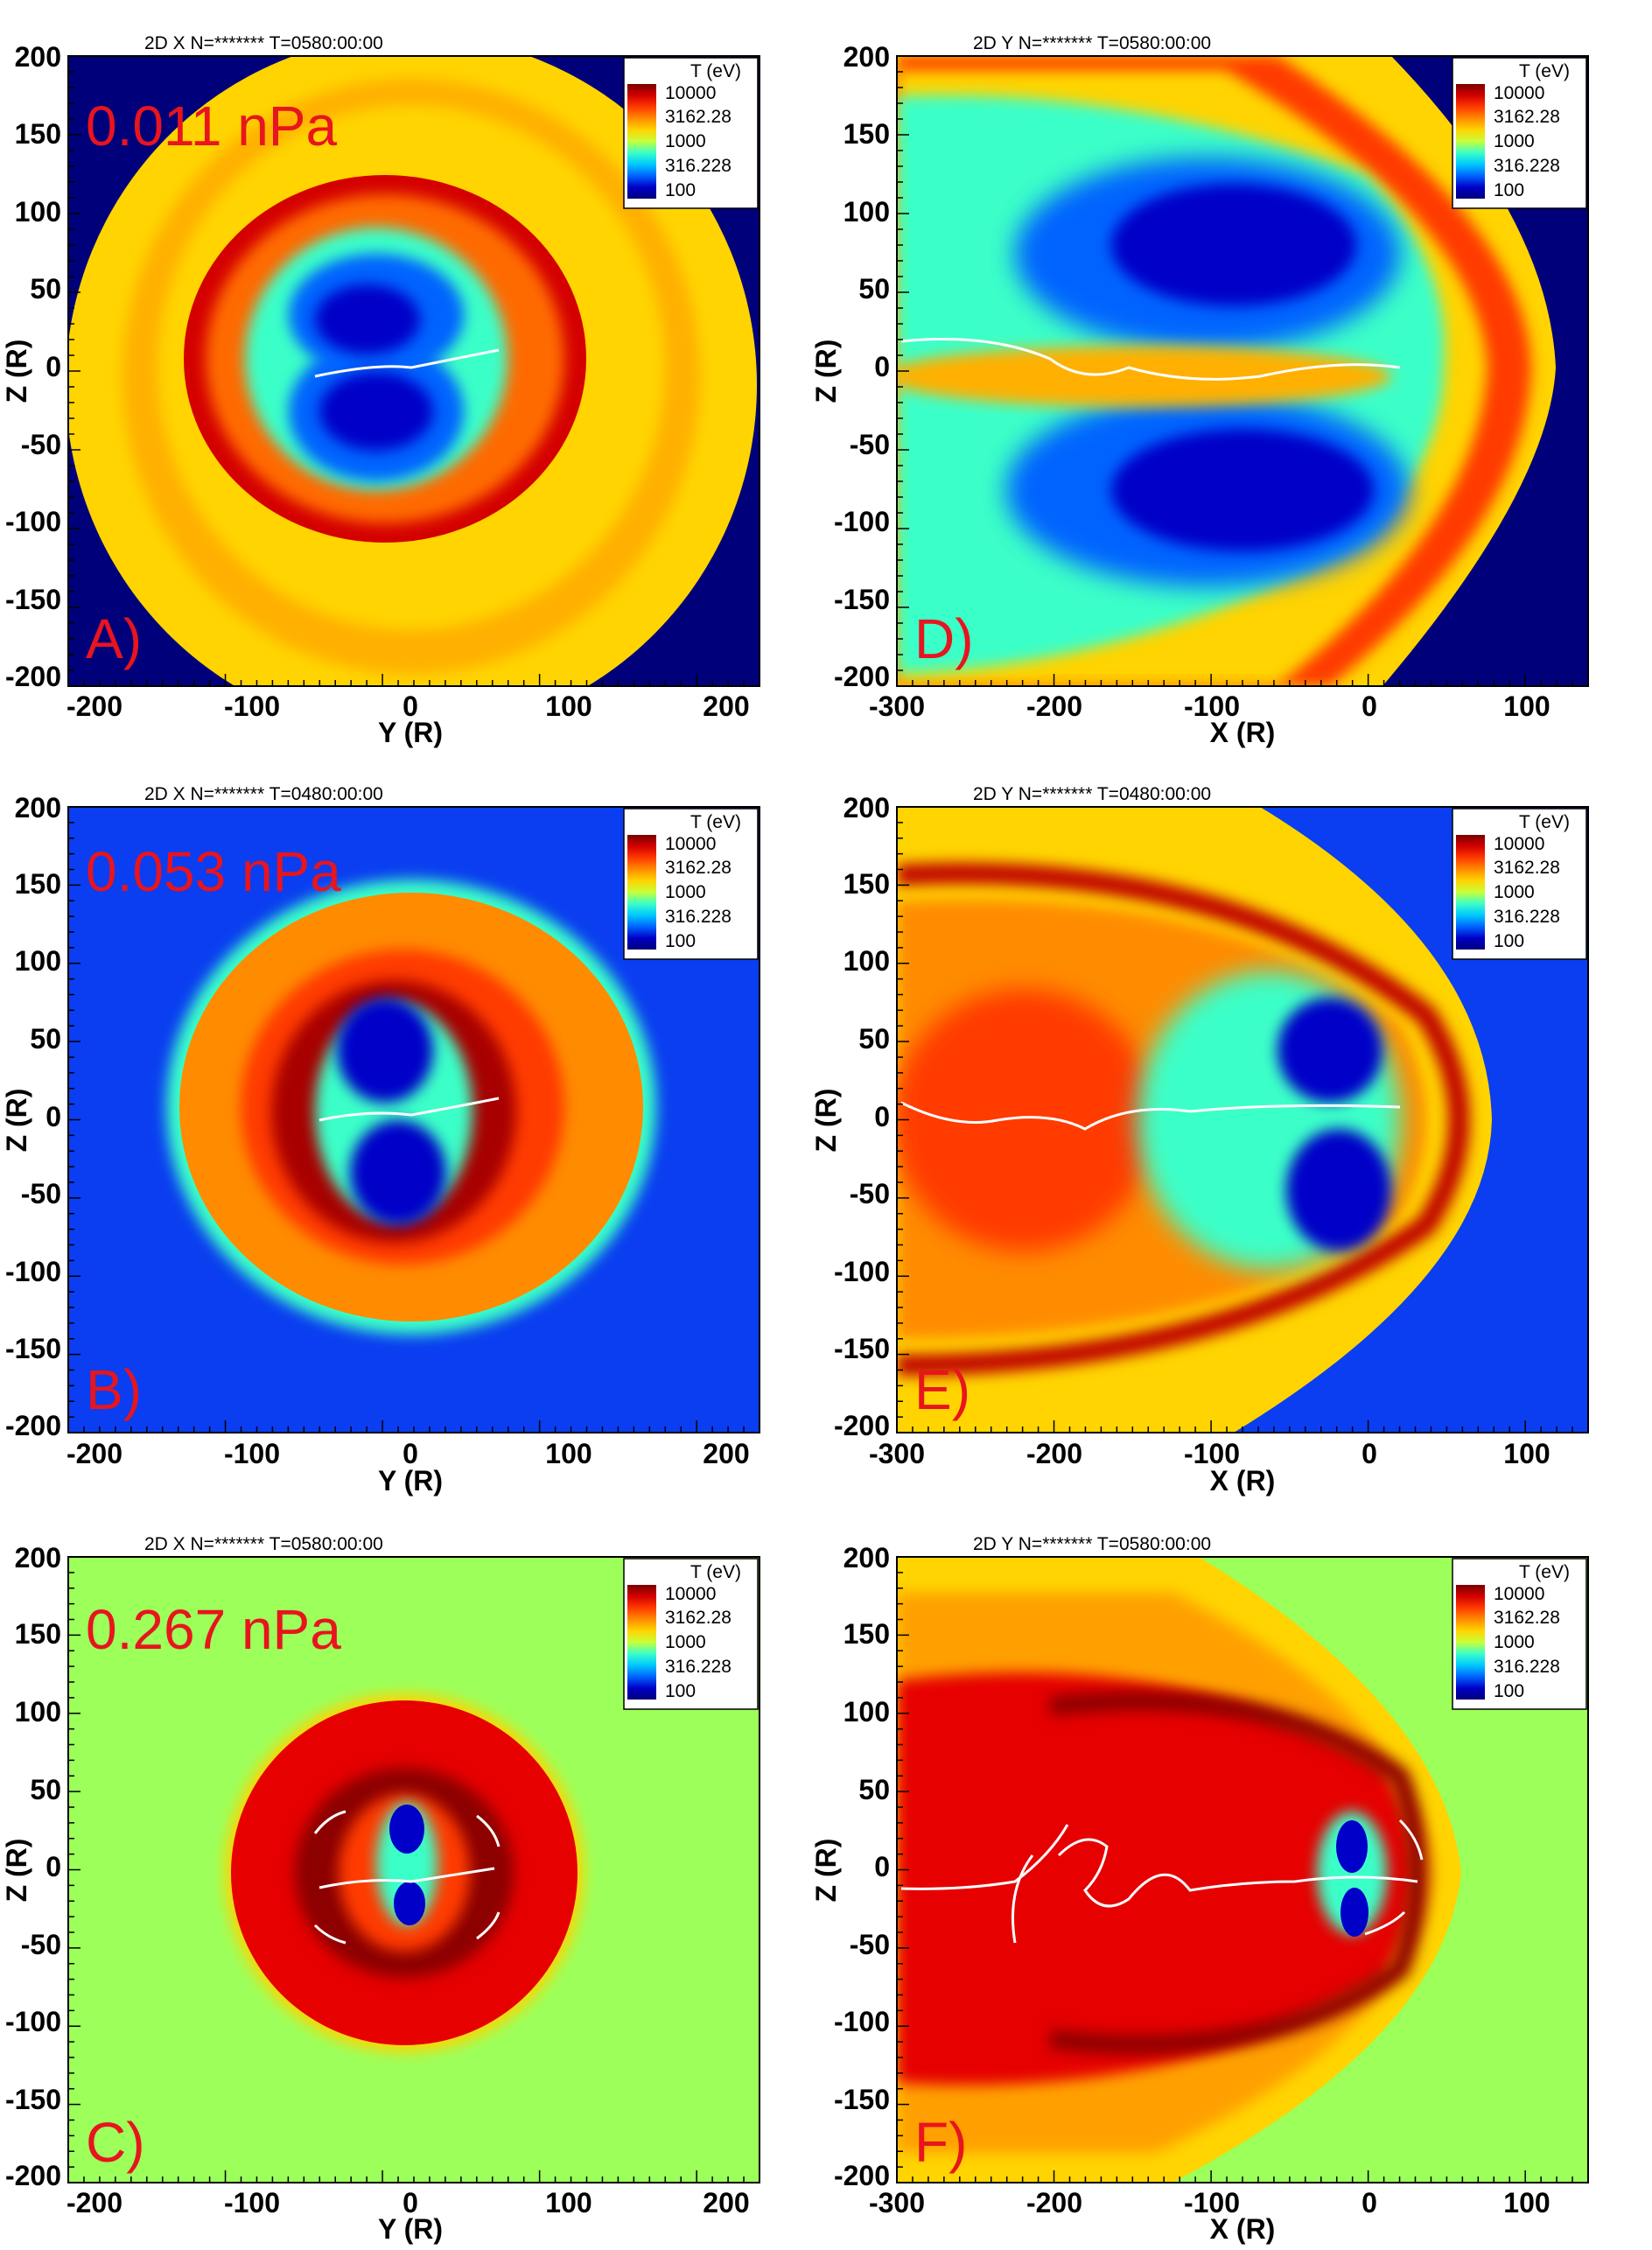 This screenshot has height=2250, width=1652. Describe the element at coordinates (1526, 706) in the screenshot. I see `x-tick-label: 100` at that location.